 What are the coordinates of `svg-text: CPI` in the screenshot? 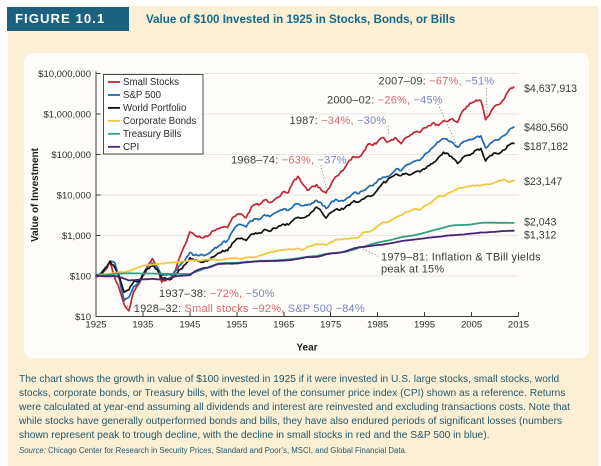 It's located at (131, 147).